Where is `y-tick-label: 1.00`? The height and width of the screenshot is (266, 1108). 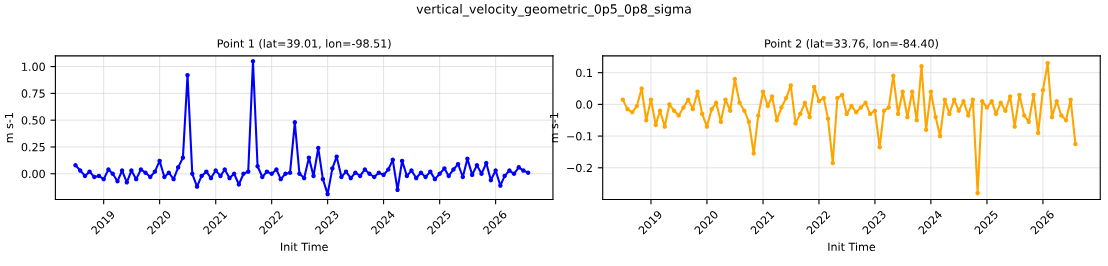
y-tick-label: 1.00 is located at coordinates (33, 66).